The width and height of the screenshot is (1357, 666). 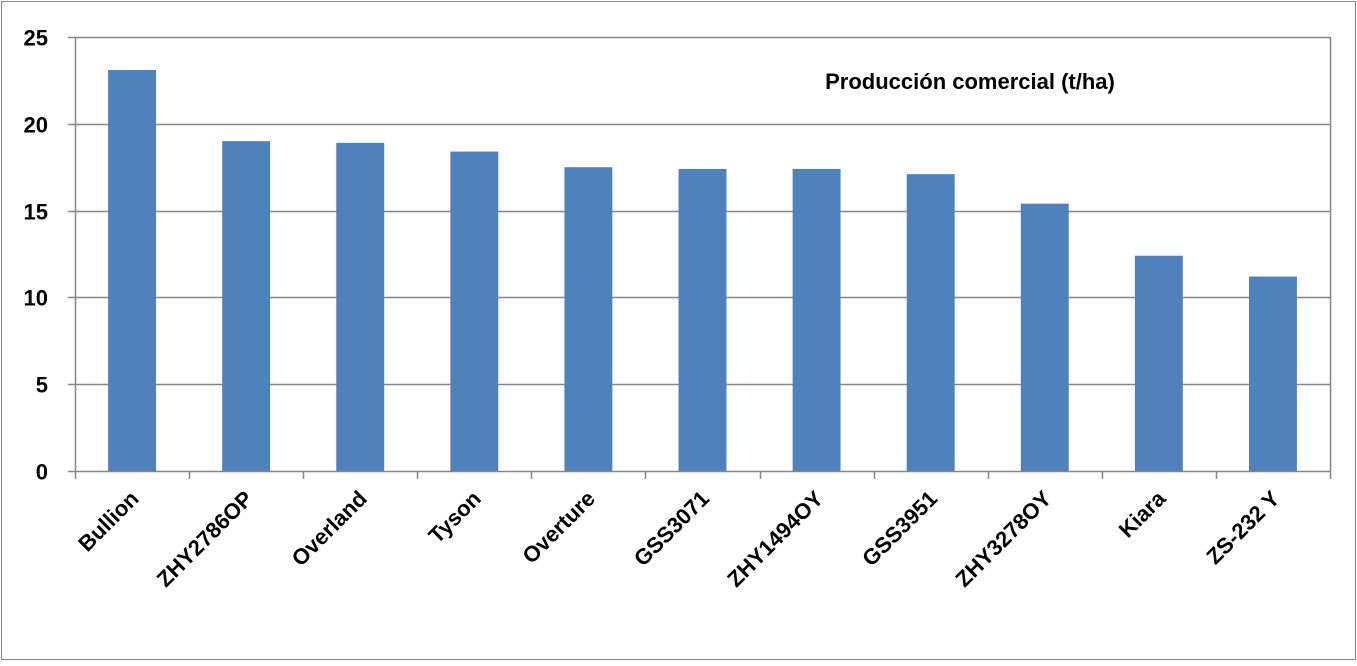 What do you see at coordinates (36, 212) in the screenshot?
I see `y-tick-label: 15` at bounding box center [36, 212].